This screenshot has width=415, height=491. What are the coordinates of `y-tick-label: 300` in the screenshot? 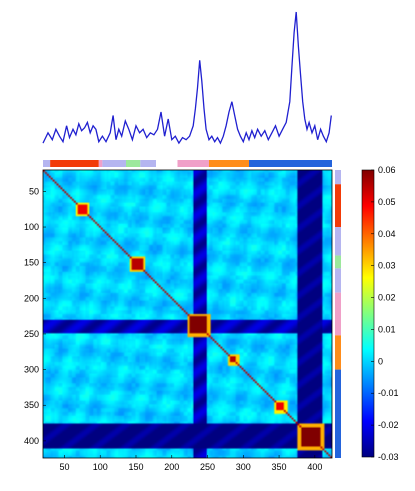 It's located at (31, 370).